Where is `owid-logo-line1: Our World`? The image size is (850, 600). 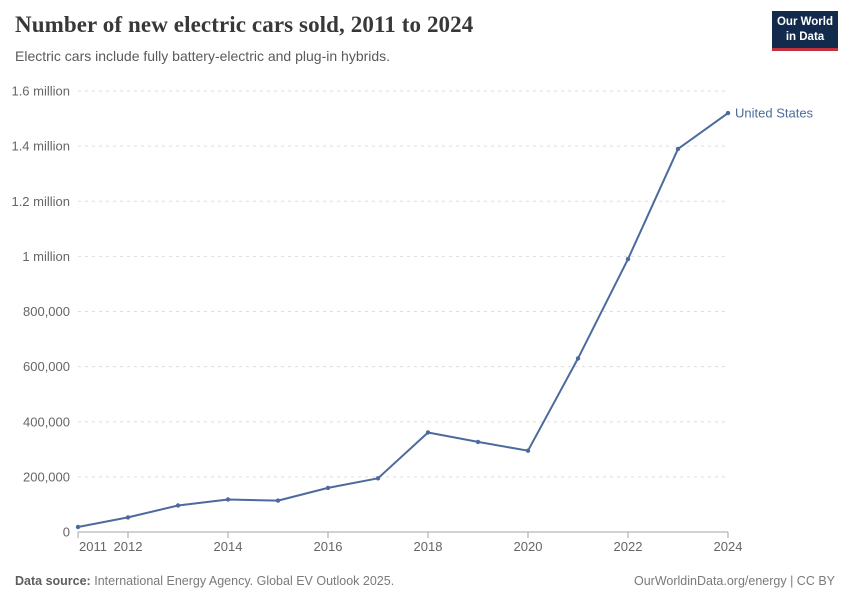 owid-logo-line1: Our World is located at coordinates (804, 22).